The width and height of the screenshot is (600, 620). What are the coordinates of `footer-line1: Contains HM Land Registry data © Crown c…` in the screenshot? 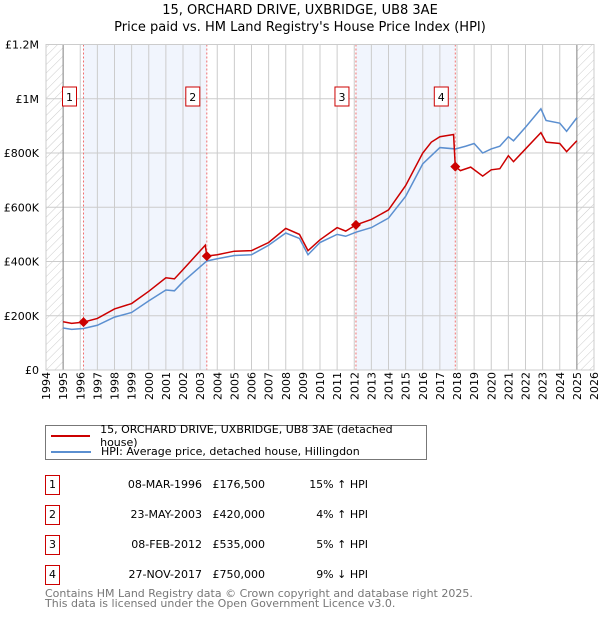 It's located at (259, 593).